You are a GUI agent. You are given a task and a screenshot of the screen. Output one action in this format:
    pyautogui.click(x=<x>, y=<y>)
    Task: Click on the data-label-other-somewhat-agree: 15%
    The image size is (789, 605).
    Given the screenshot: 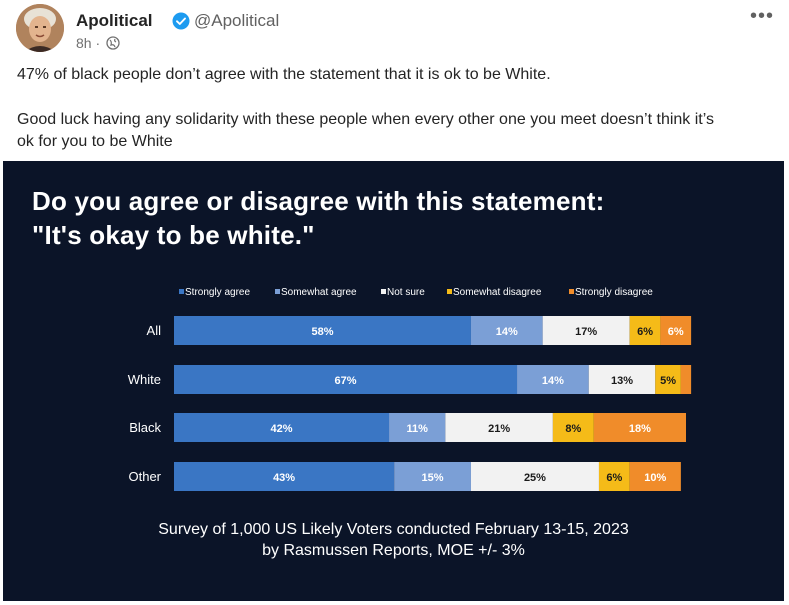 What is the action you would take?
    pyautogui.click(x=433, y=478)
    